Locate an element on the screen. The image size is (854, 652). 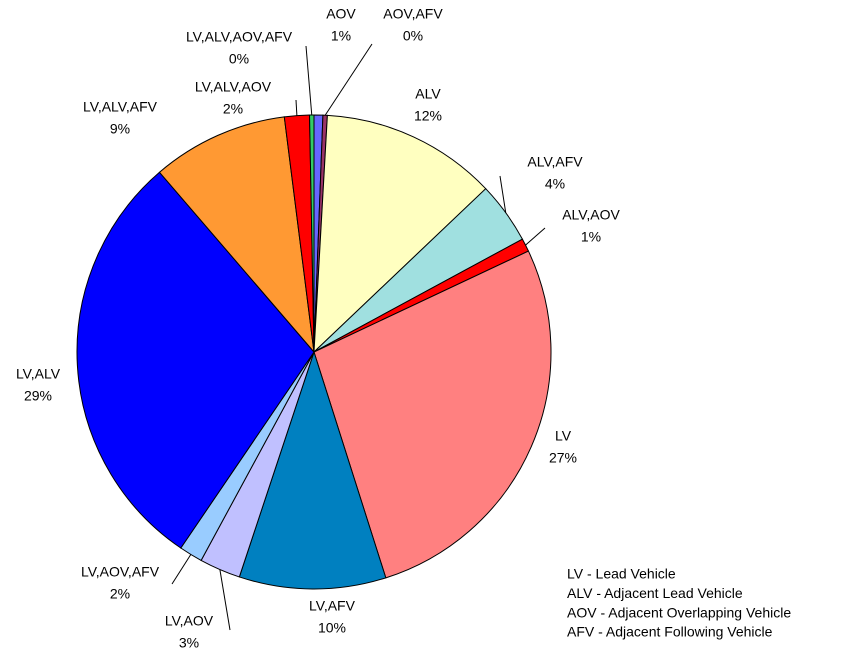
slice-label: ALV,AOV is located at coordinates (591, 215).